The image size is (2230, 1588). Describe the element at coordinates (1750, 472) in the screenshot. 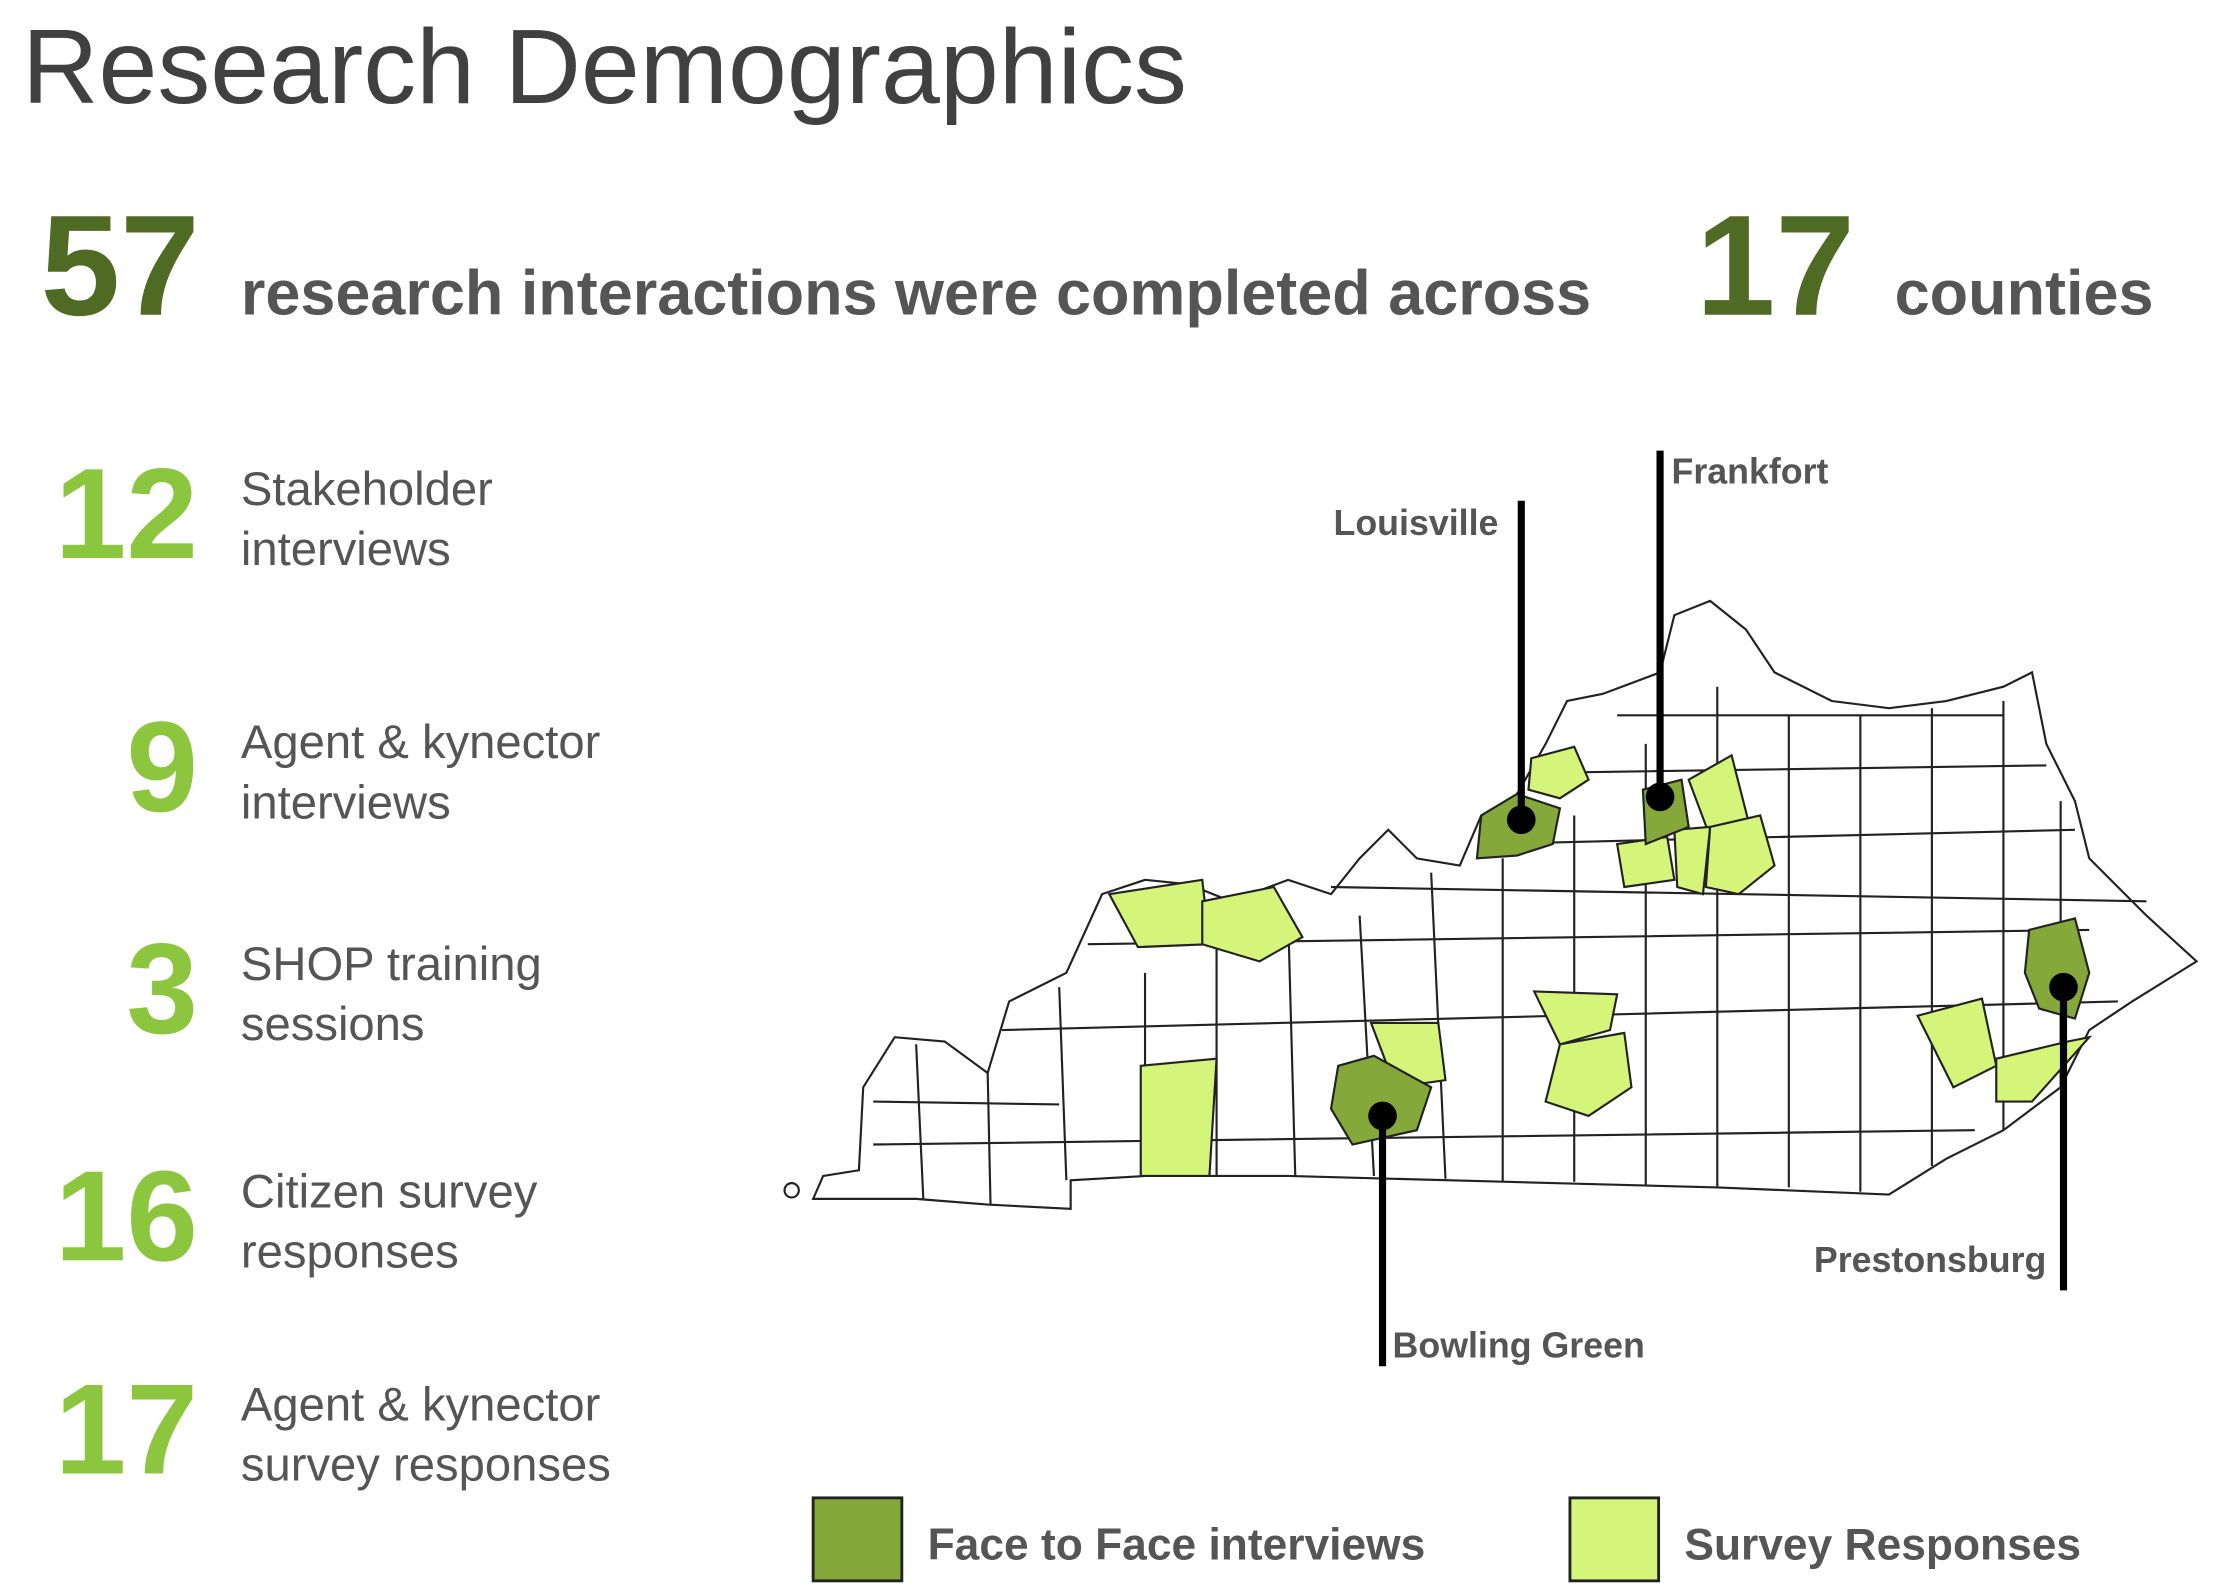

I see `city-label: Frankfort` at that location.